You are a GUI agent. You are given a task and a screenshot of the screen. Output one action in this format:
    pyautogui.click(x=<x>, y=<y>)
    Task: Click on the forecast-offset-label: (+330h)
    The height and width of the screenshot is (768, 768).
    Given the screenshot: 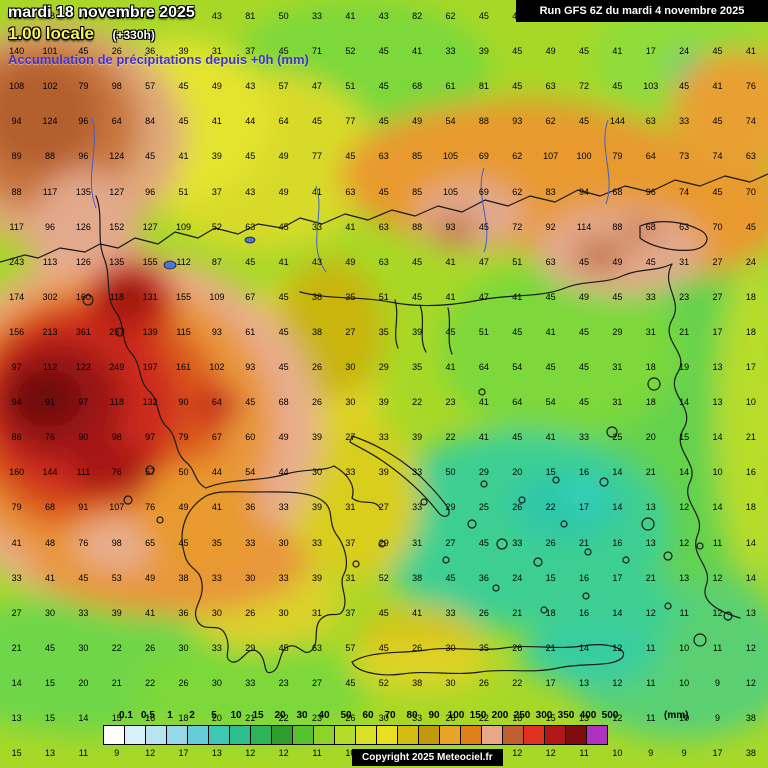 What is the action you would take?
    pyautogui.click(x=133, y=35)
    